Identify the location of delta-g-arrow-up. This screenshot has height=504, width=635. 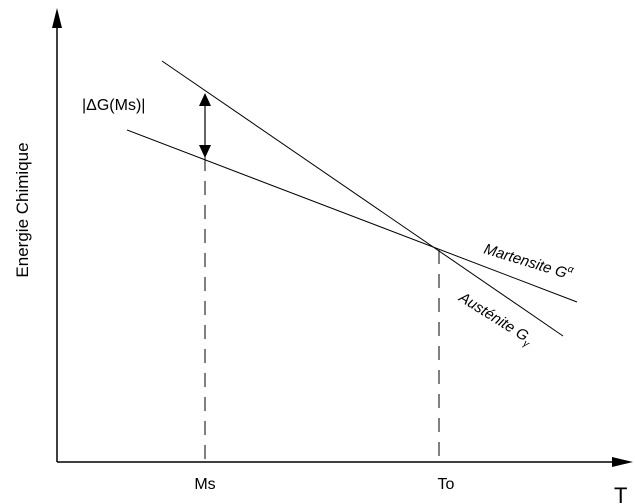
(205, 99).